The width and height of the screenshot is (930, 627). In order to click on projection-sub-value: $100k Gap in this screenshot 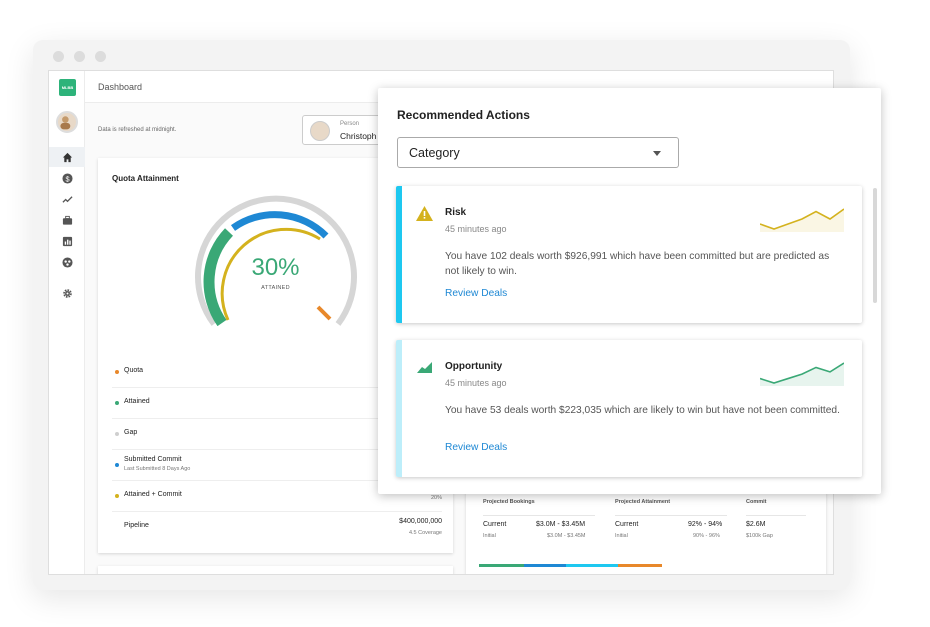, I will do `click(759, 536)`.